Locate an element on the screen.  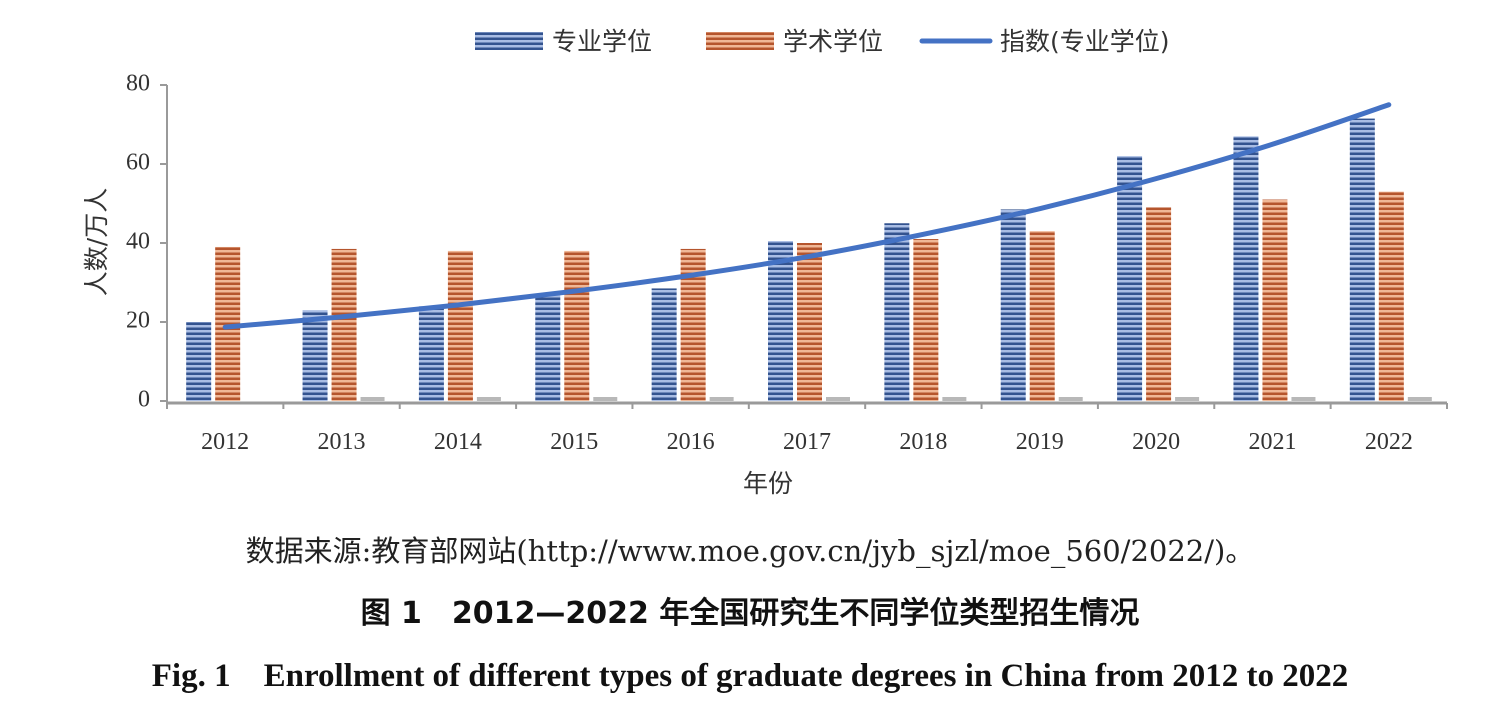
x-tick-label: 2020 is located at coordinates (1156, 442).